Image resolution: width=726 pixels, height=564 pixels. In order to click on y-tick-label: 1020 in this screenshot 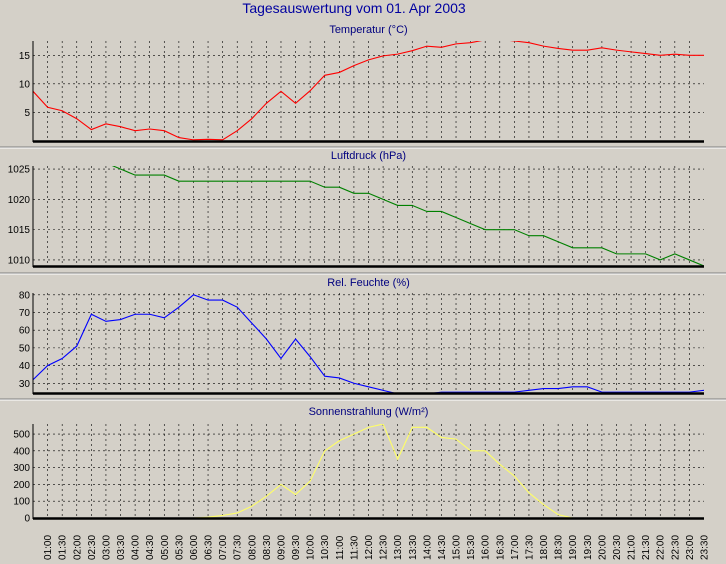, I will do `click(19, 200)`.